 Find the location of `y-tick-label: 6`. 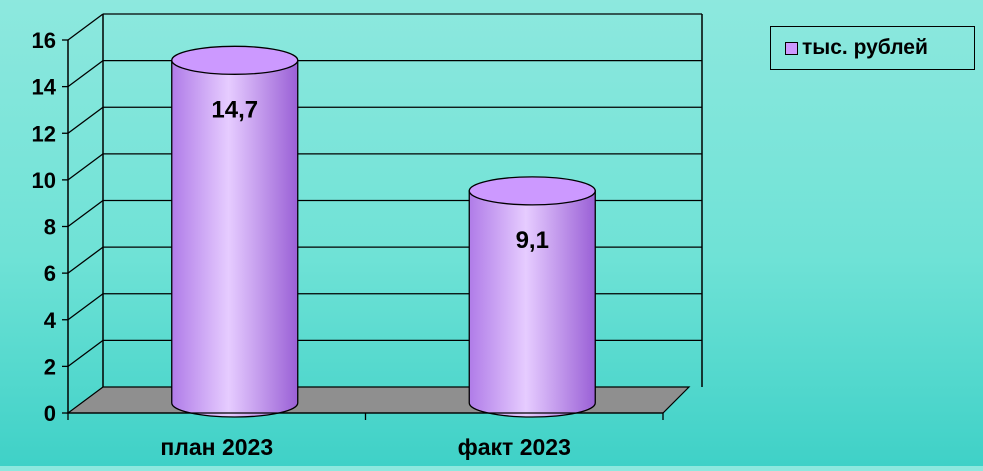

y-tick-label: 6 is located at coordinates (50, 273).